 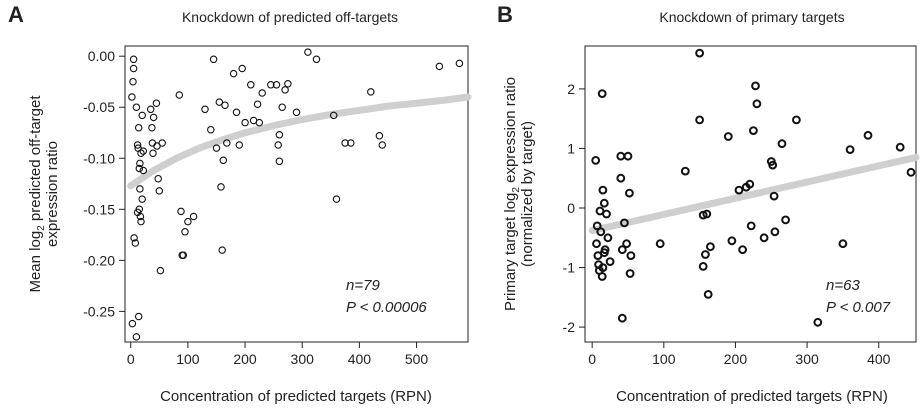 I want to click on panel-b-y-tick-label: 2, so click(x=571, y=89).